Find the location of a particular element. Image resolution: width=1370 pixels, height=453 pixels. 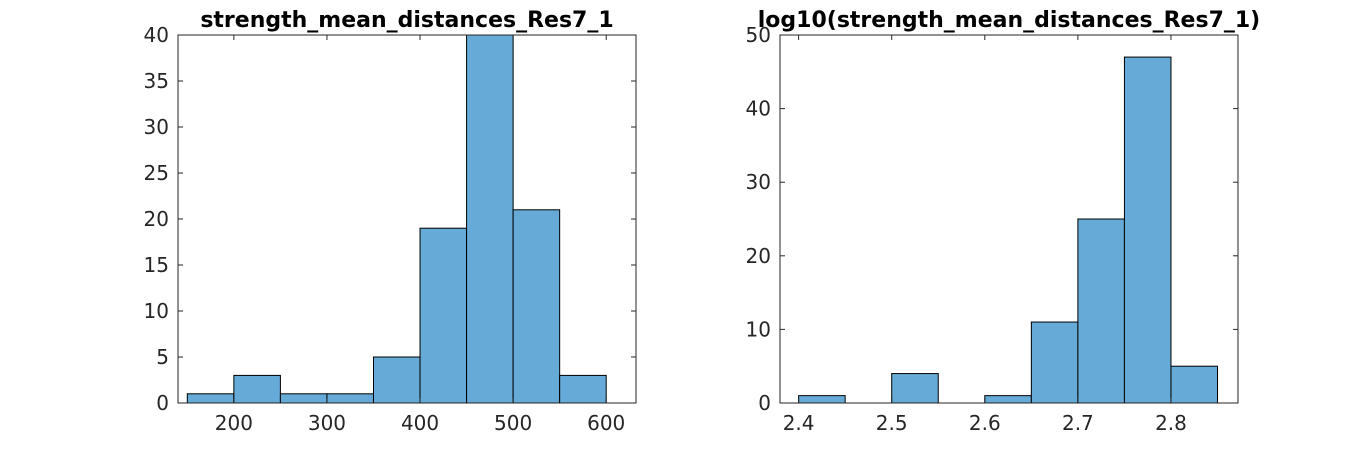

x-tick-label: 2.7 is located at coordinates (1078, 423).